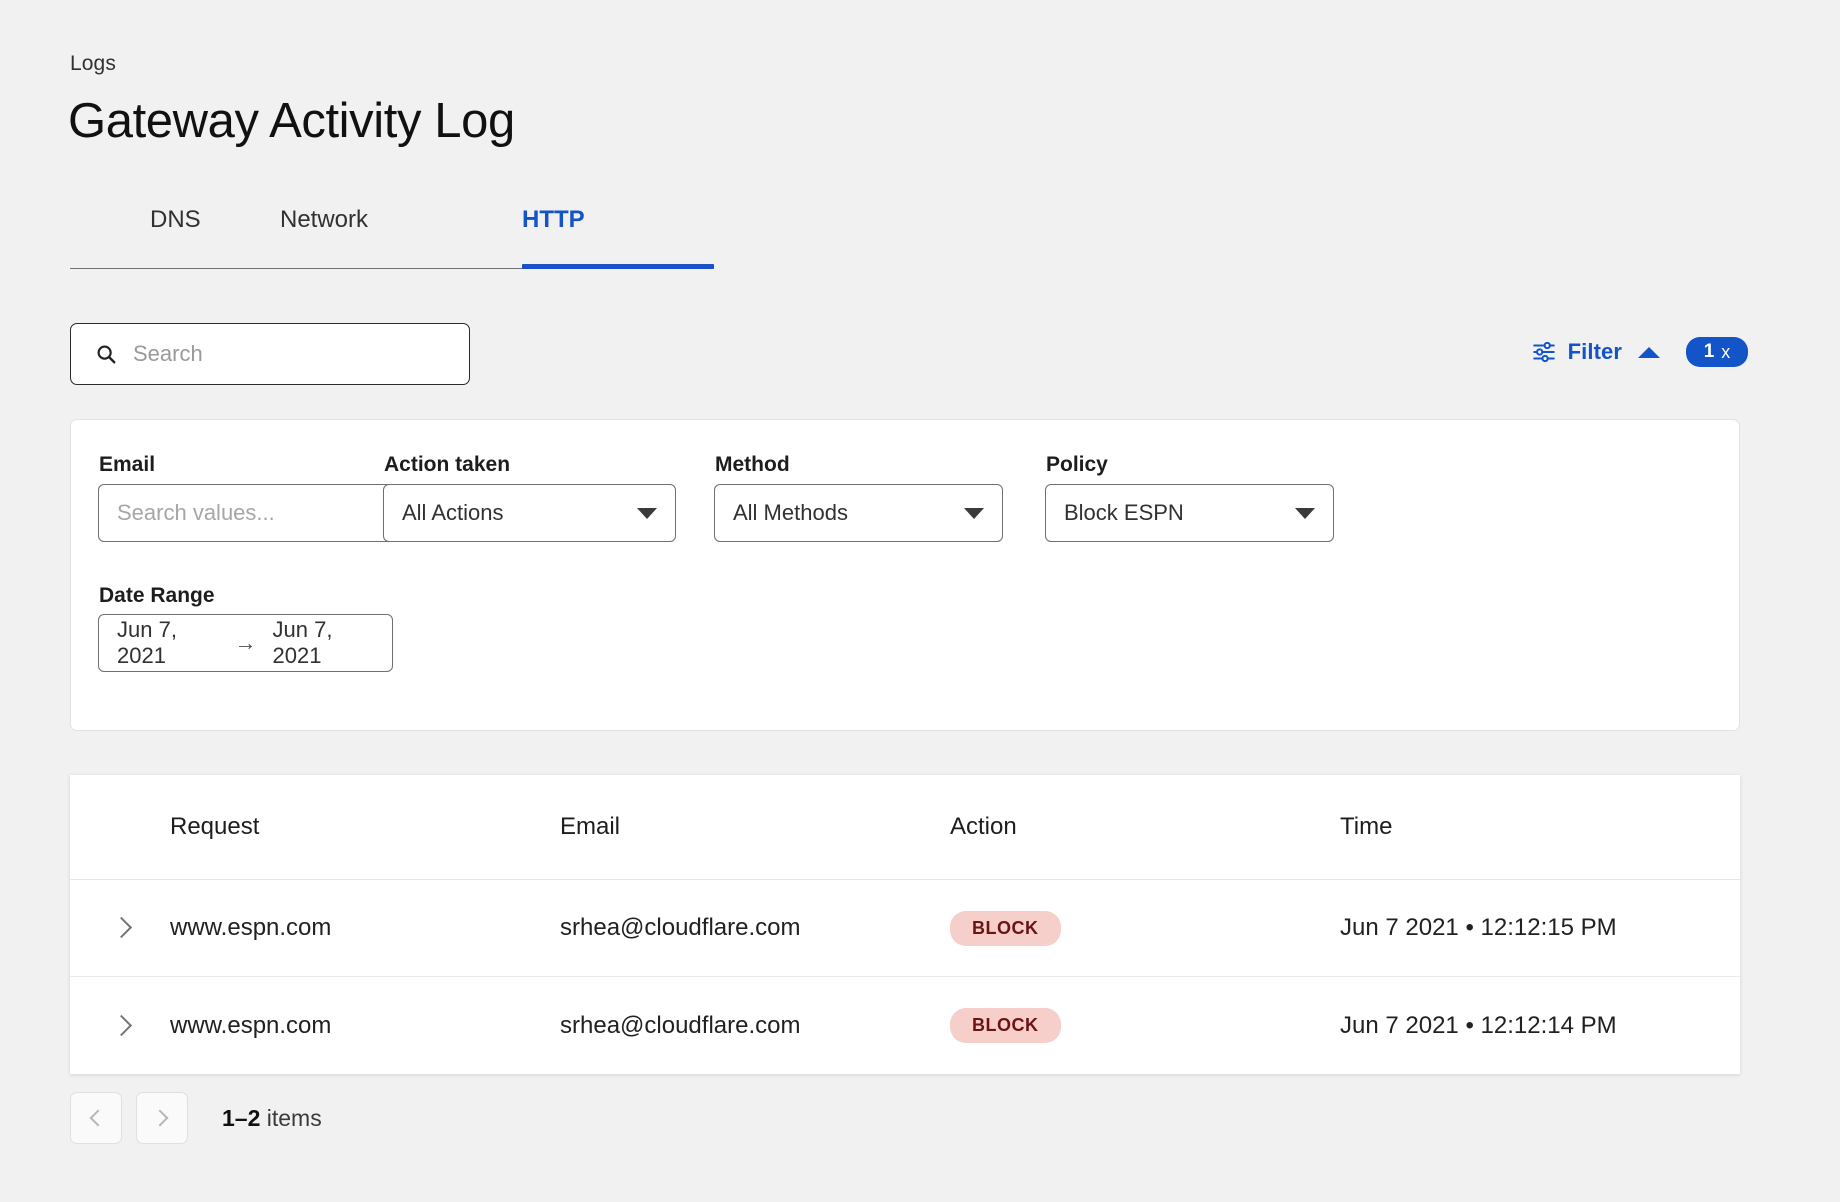  I want to click on table-header-row: Request Email Action Time, so click(905, 827).